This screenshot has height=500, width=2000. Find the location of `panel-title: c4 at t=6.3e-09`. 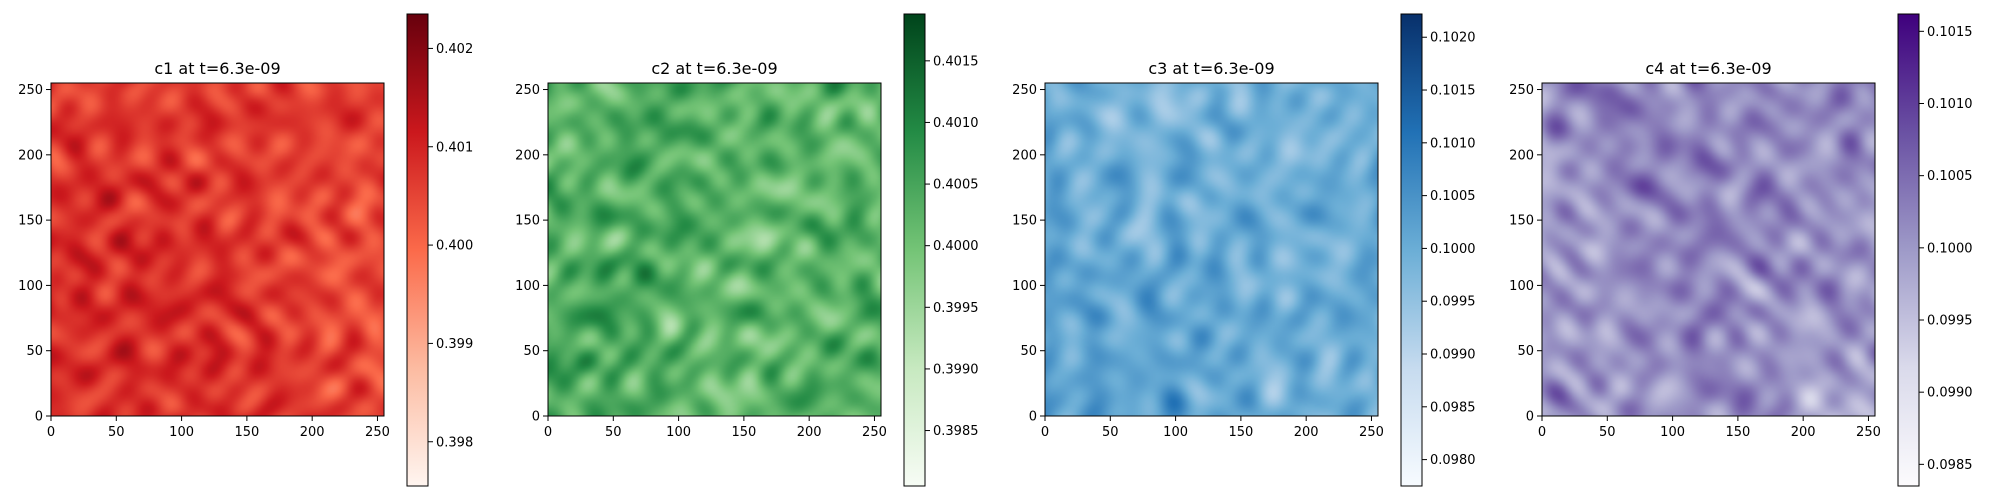

panel-title: c4 at t=6.3e-09 is located at coordinates (1708, 68).